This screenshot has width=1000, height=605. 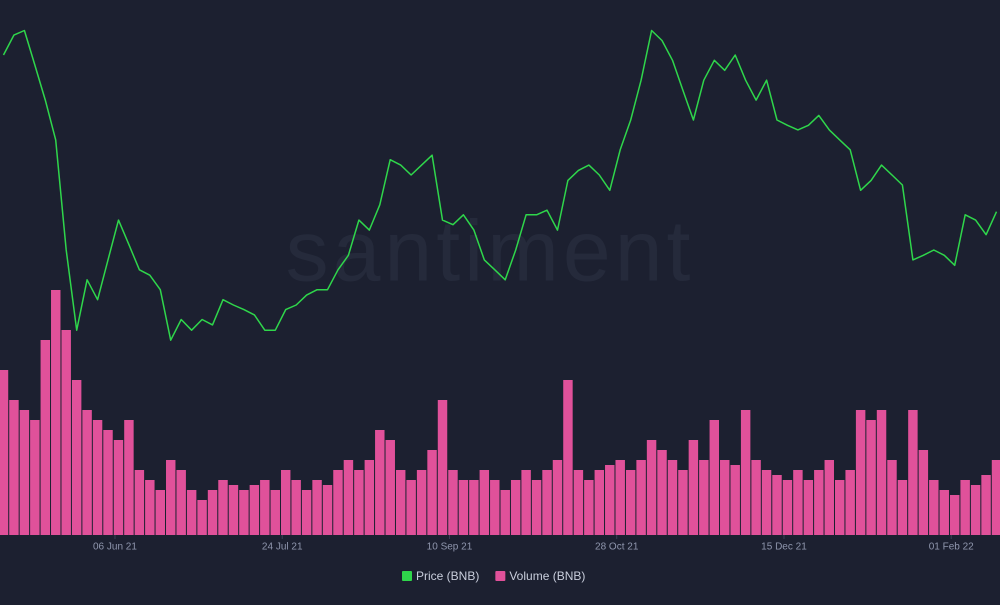 I want to click on x-tick-label: 24 Jul 21, so click(x=282, y=547).